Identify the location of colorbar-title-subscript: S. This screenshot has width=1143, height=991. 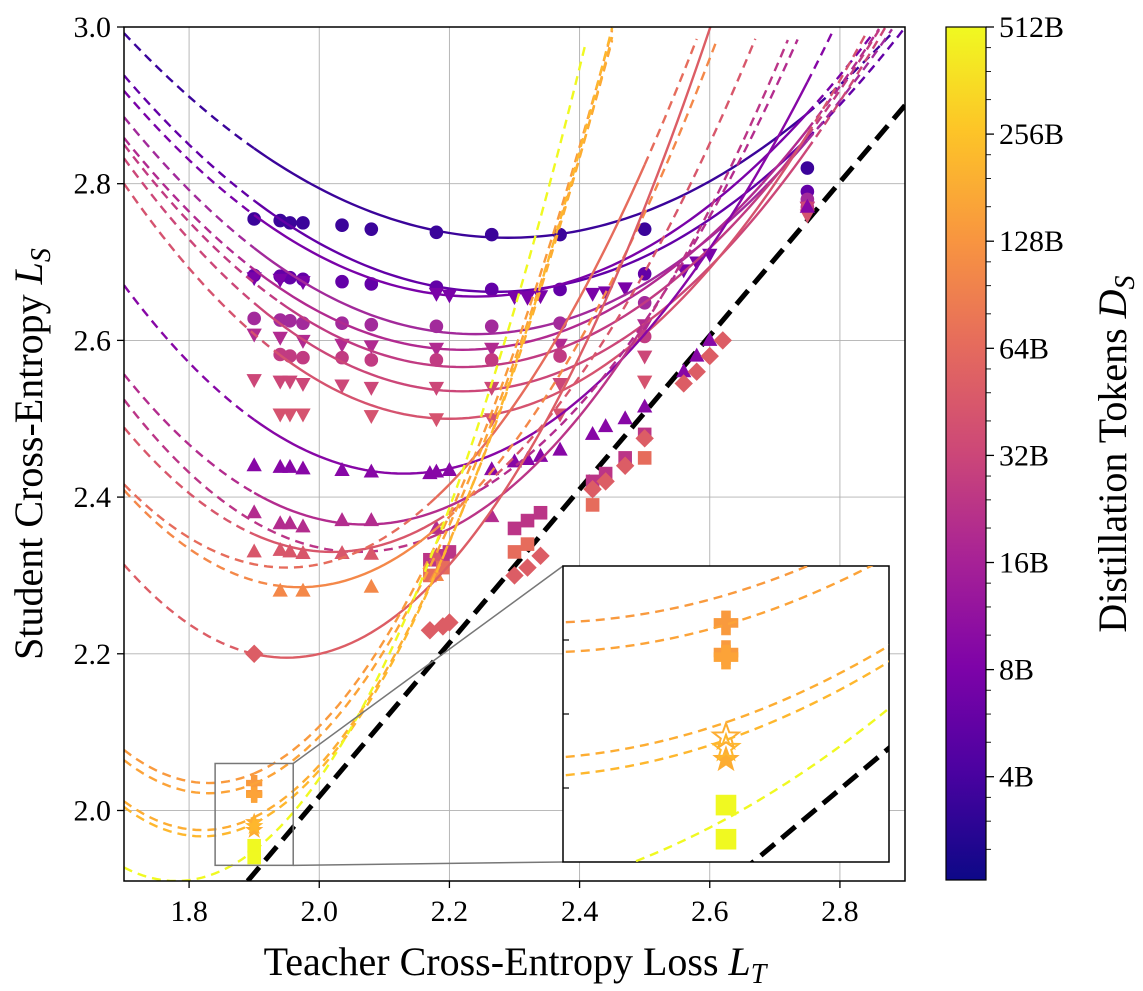
(1125, 282).